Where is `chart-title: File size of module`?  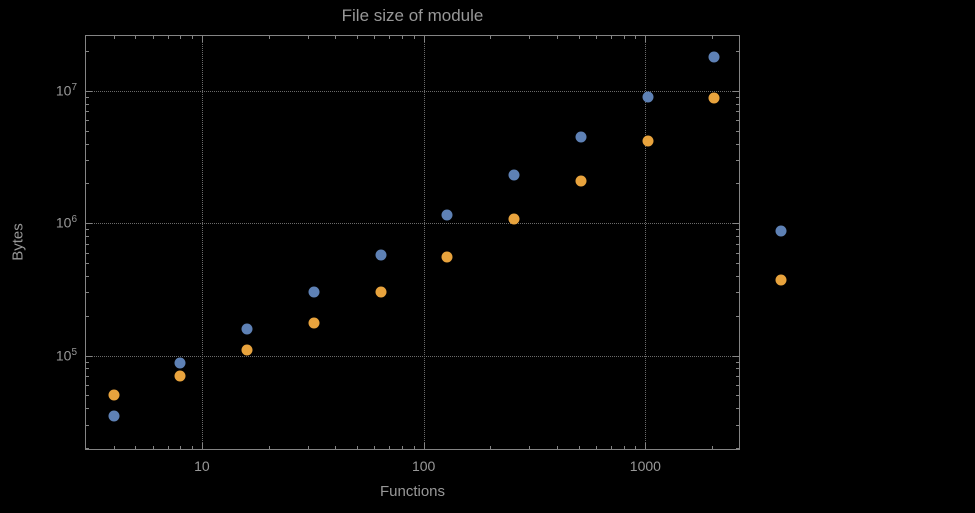
chart-title: File size of module is located at coordinates (412, 15).